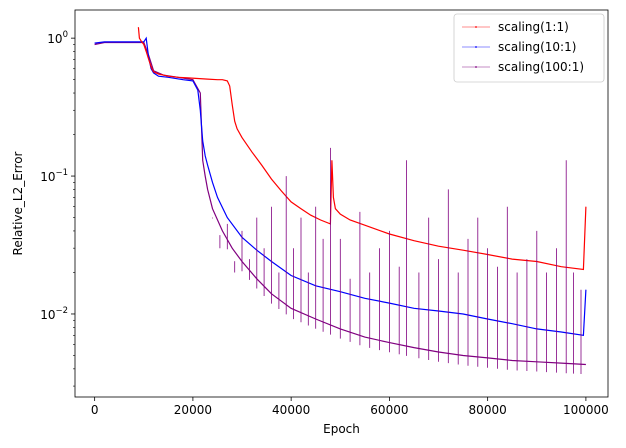 The image size is (626, 448). I want to click on legend: scaling(1:1) scaling(10:1) scaling(100:1), so click(529, 48).